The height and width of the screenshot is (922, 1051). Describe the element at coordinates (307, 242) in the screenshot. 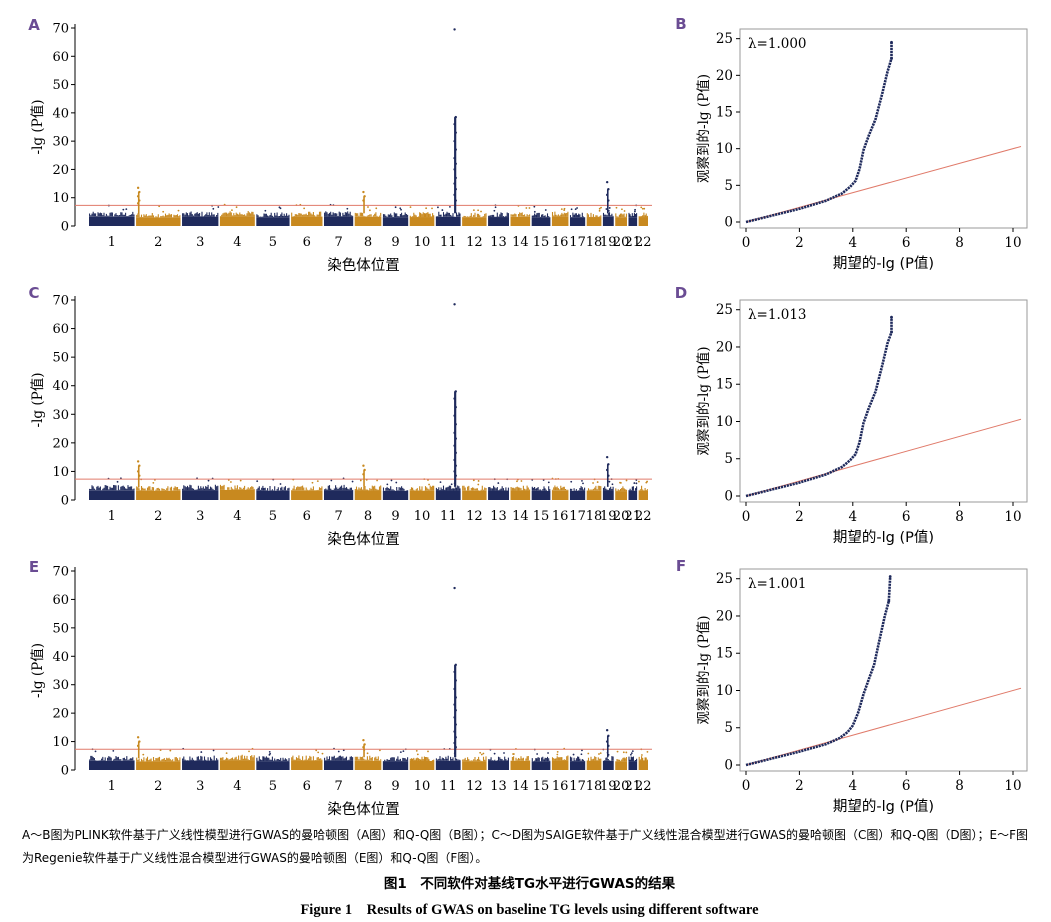

I see `x-tick-label: 6` at that location.